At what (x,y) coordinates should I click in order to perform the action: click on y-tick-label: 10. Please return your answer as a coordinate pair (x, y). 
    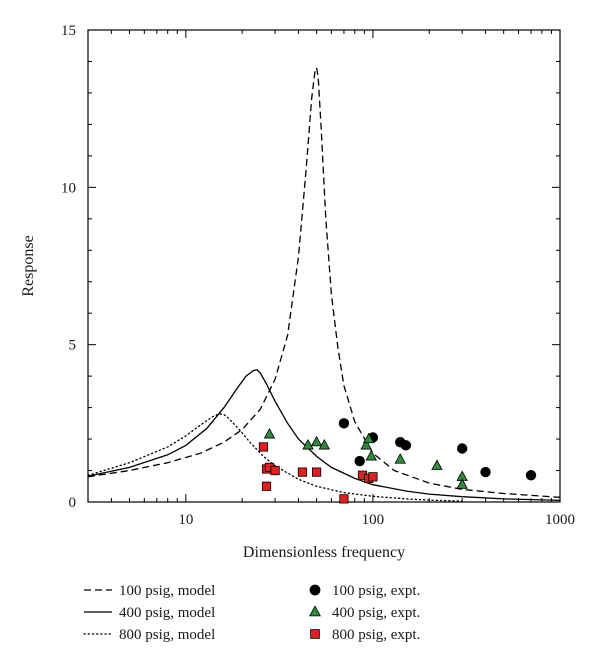
    Looking at the image, I should click on (68, 188).